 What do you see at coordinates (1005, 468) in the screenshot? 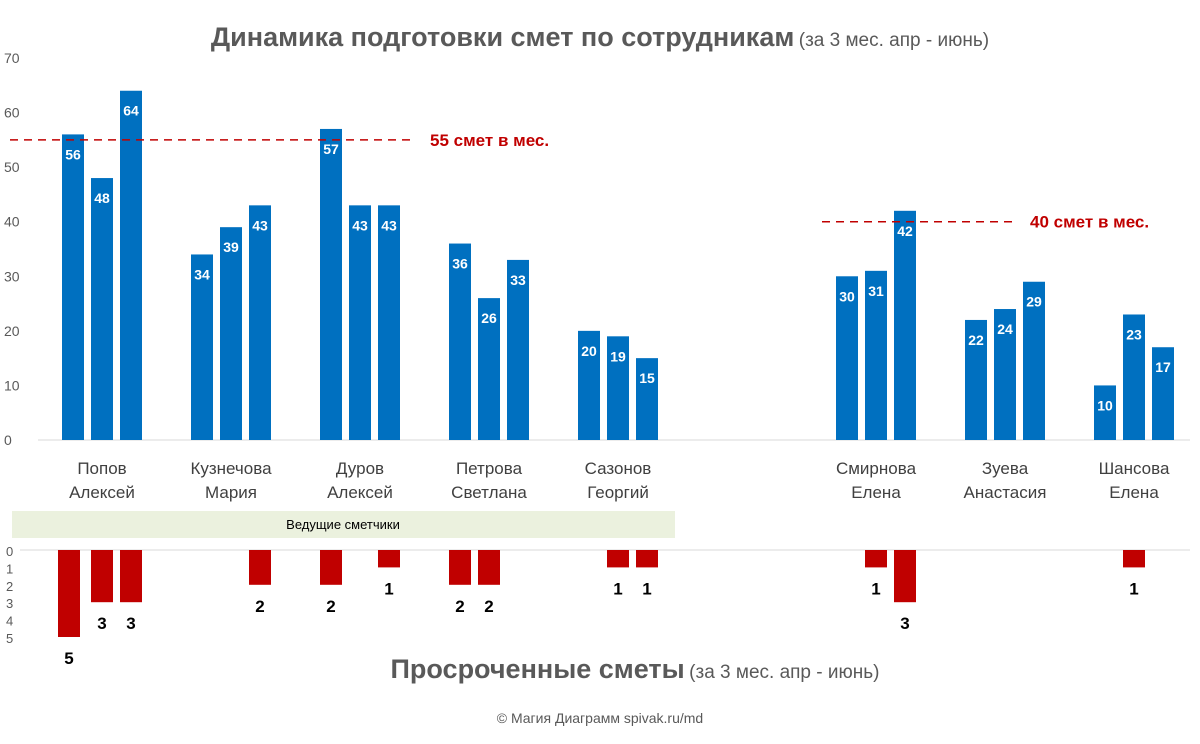
I see `category-label: Зуева` at bounding box center [1005, 468].